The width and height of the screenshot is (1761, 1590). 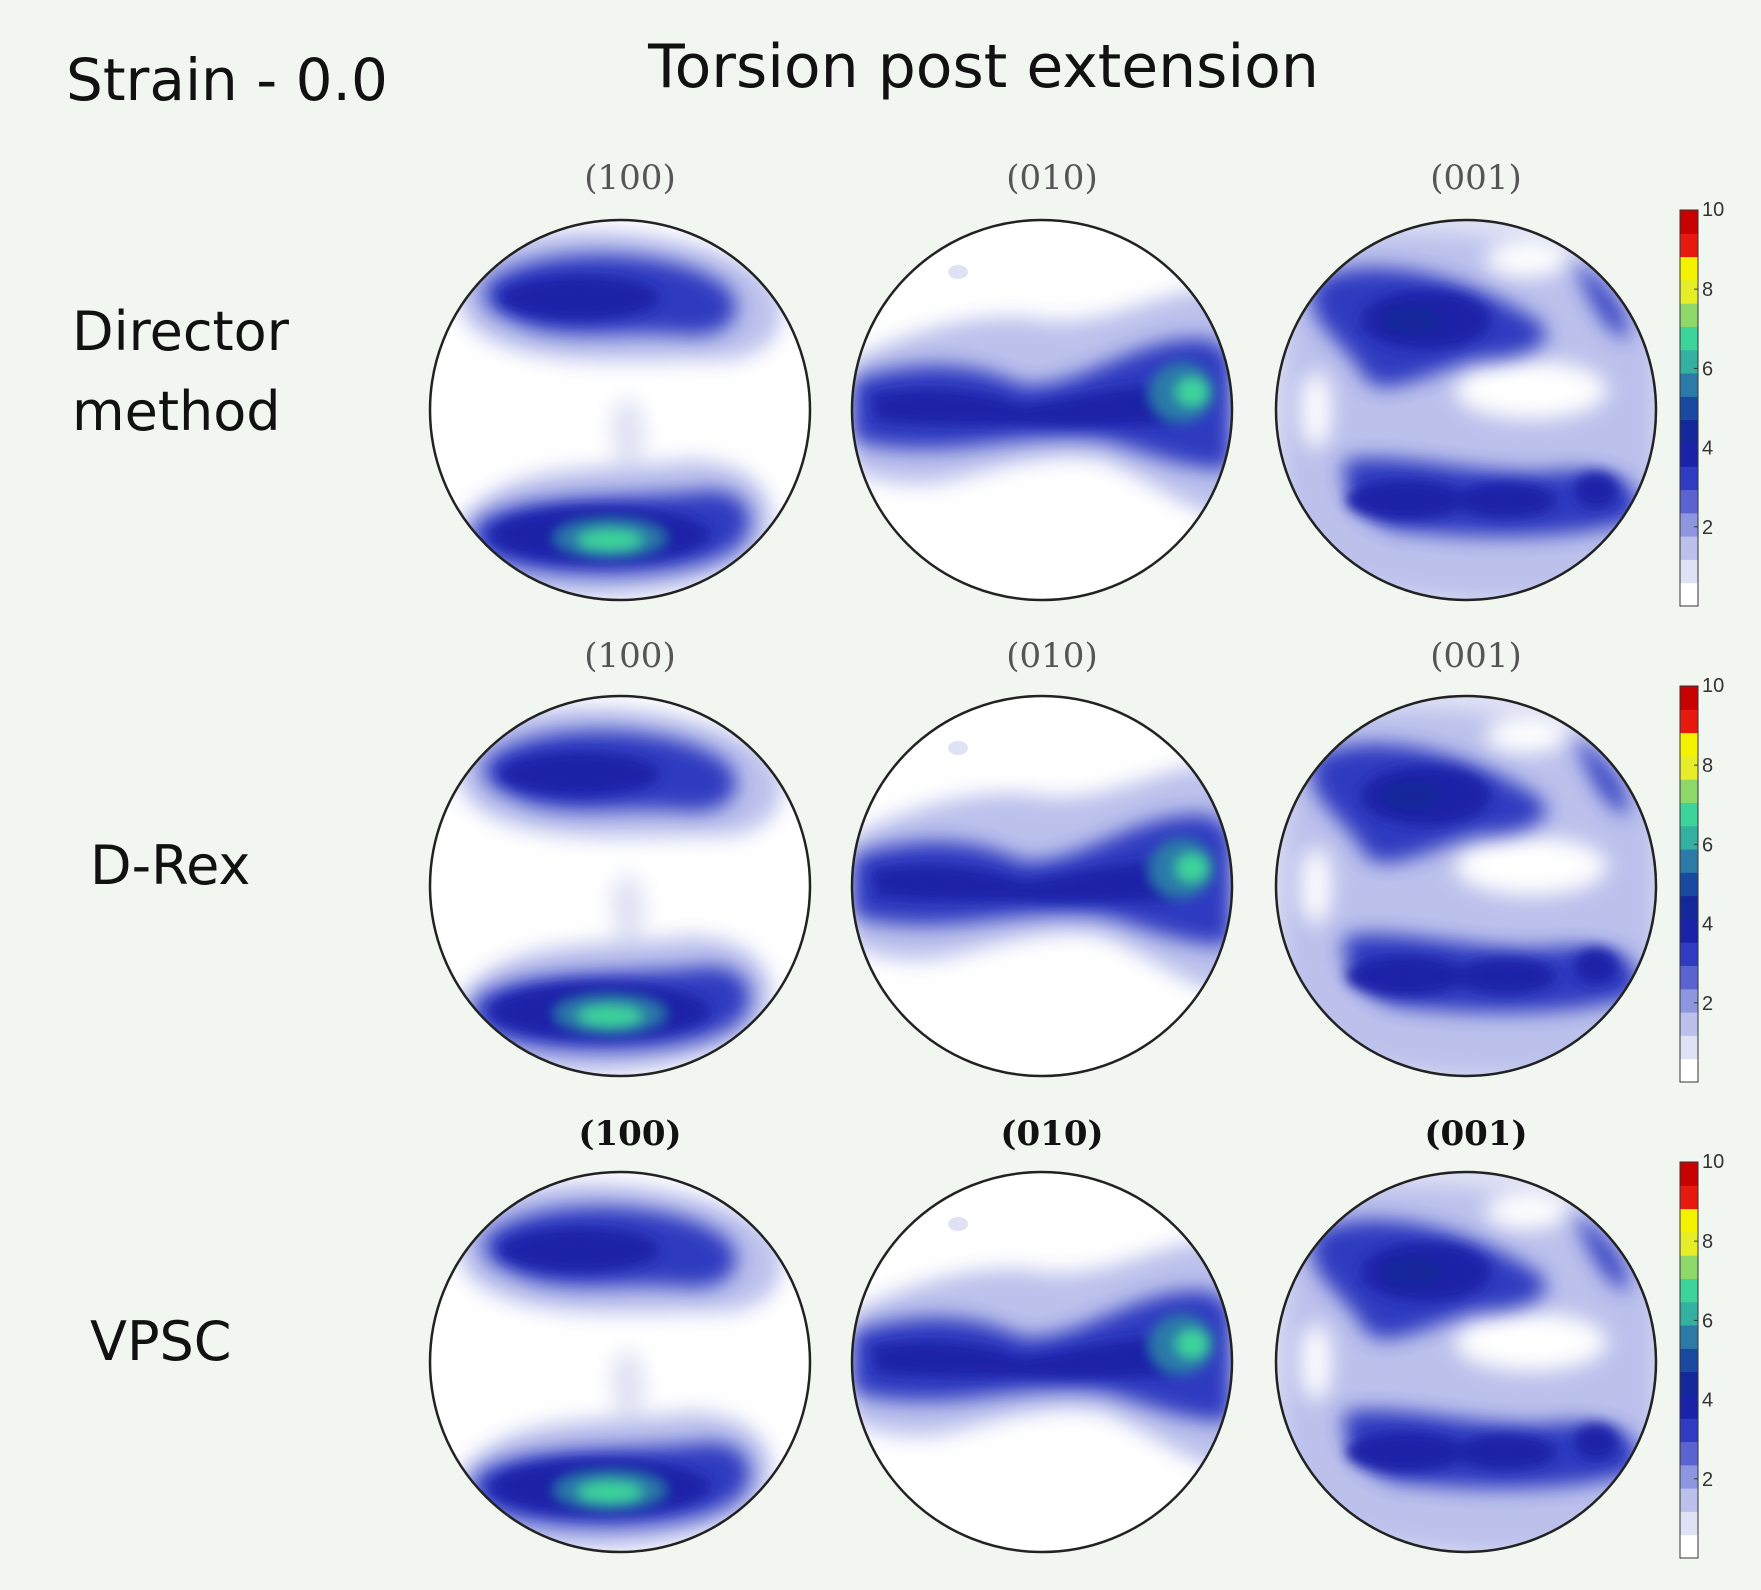 What do you see at coordinates (227, 80) in the screenshot?
I see `strain-label: Strain - 0.0` at bounding box center [227, 80].